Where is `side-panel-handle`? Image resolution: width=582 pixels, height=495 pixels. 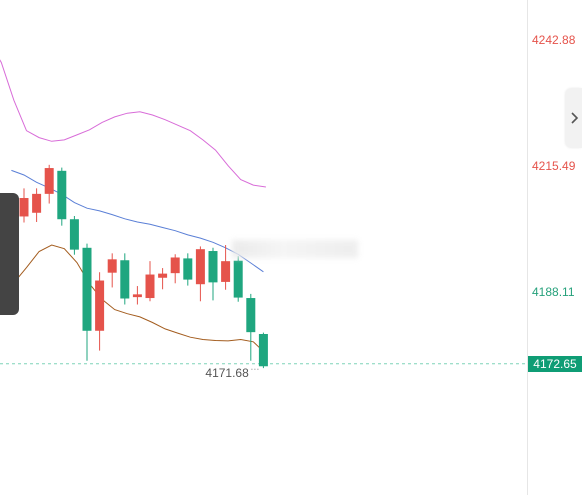 side-panel-handle is located at coordinates (9, 254).